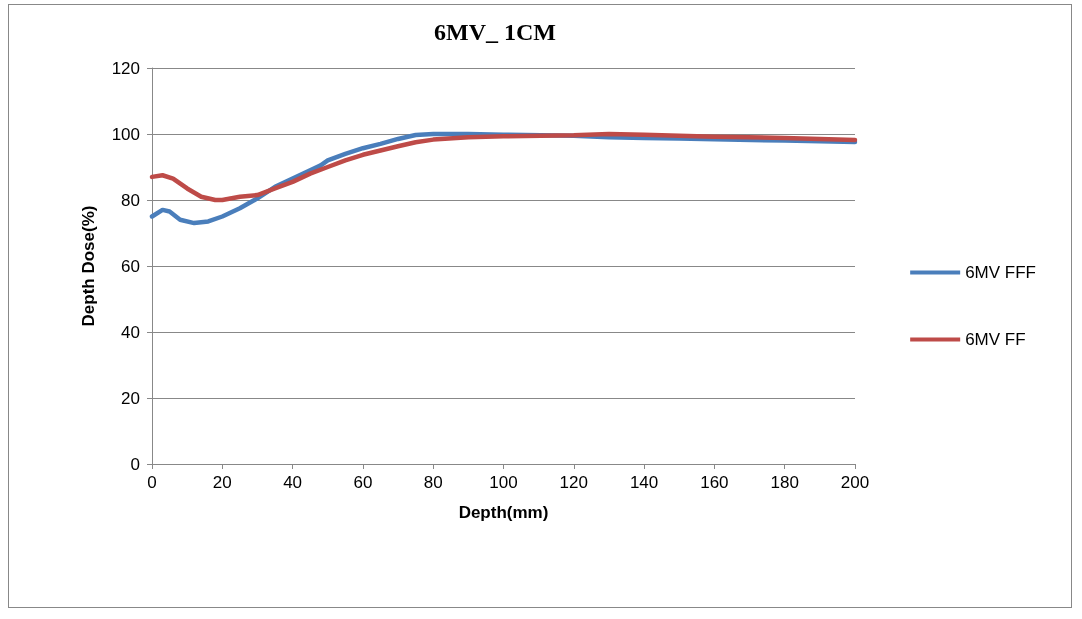  I want to click on x-tick-label: 120, so click(573, 482).